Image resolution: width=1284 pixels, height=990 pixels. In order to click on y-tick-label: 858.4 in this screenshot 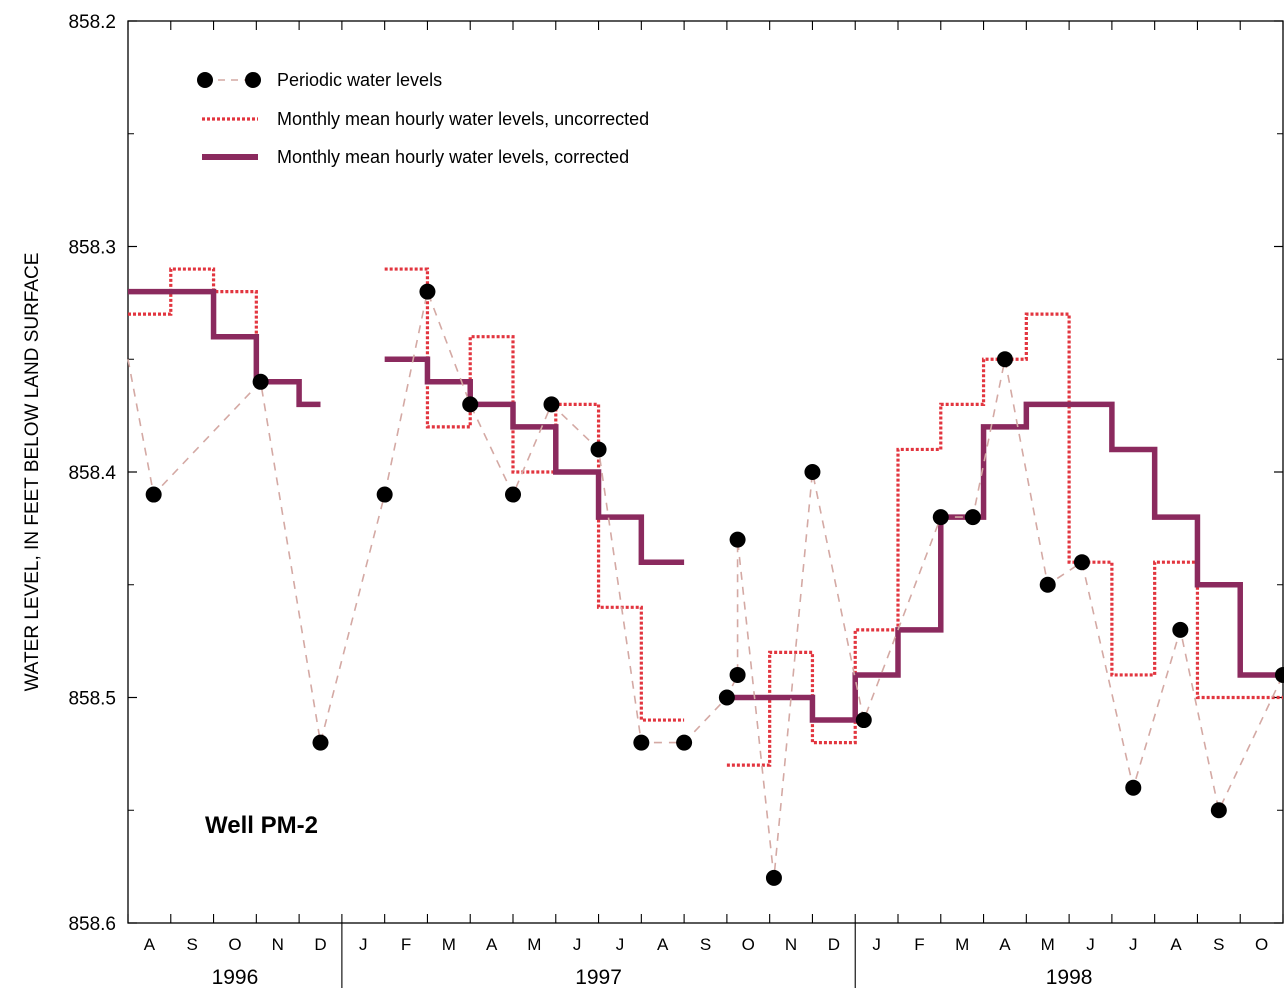, I will do `click(92, 473)`.